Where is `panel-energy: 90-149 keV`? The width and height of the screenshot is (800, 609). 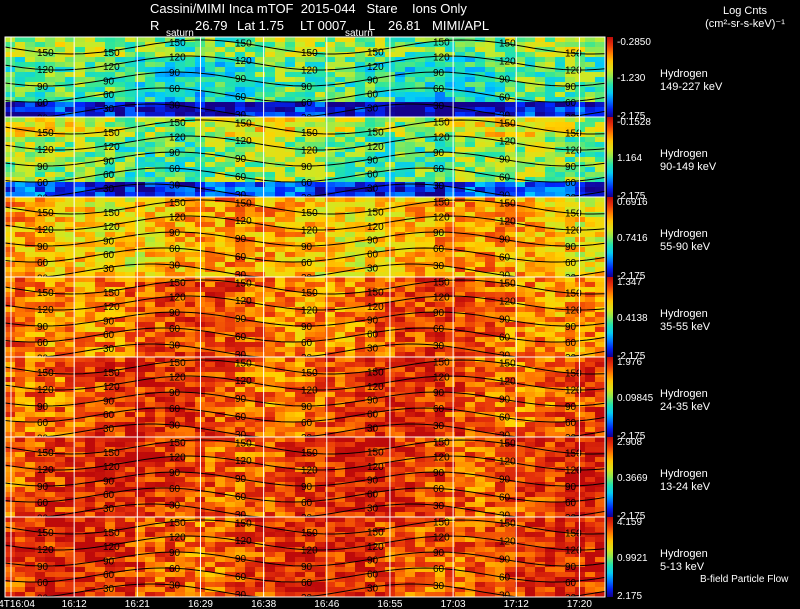 panel-energy: 90-149 keV is located at coordinates (688, 167).